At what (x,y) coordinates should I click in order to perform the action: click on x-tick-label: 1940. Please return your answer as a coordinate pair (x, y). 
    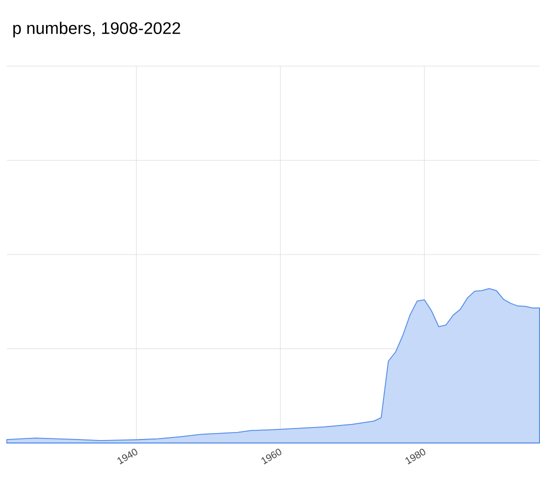
    Looking at the image, I should click on (128, 456).